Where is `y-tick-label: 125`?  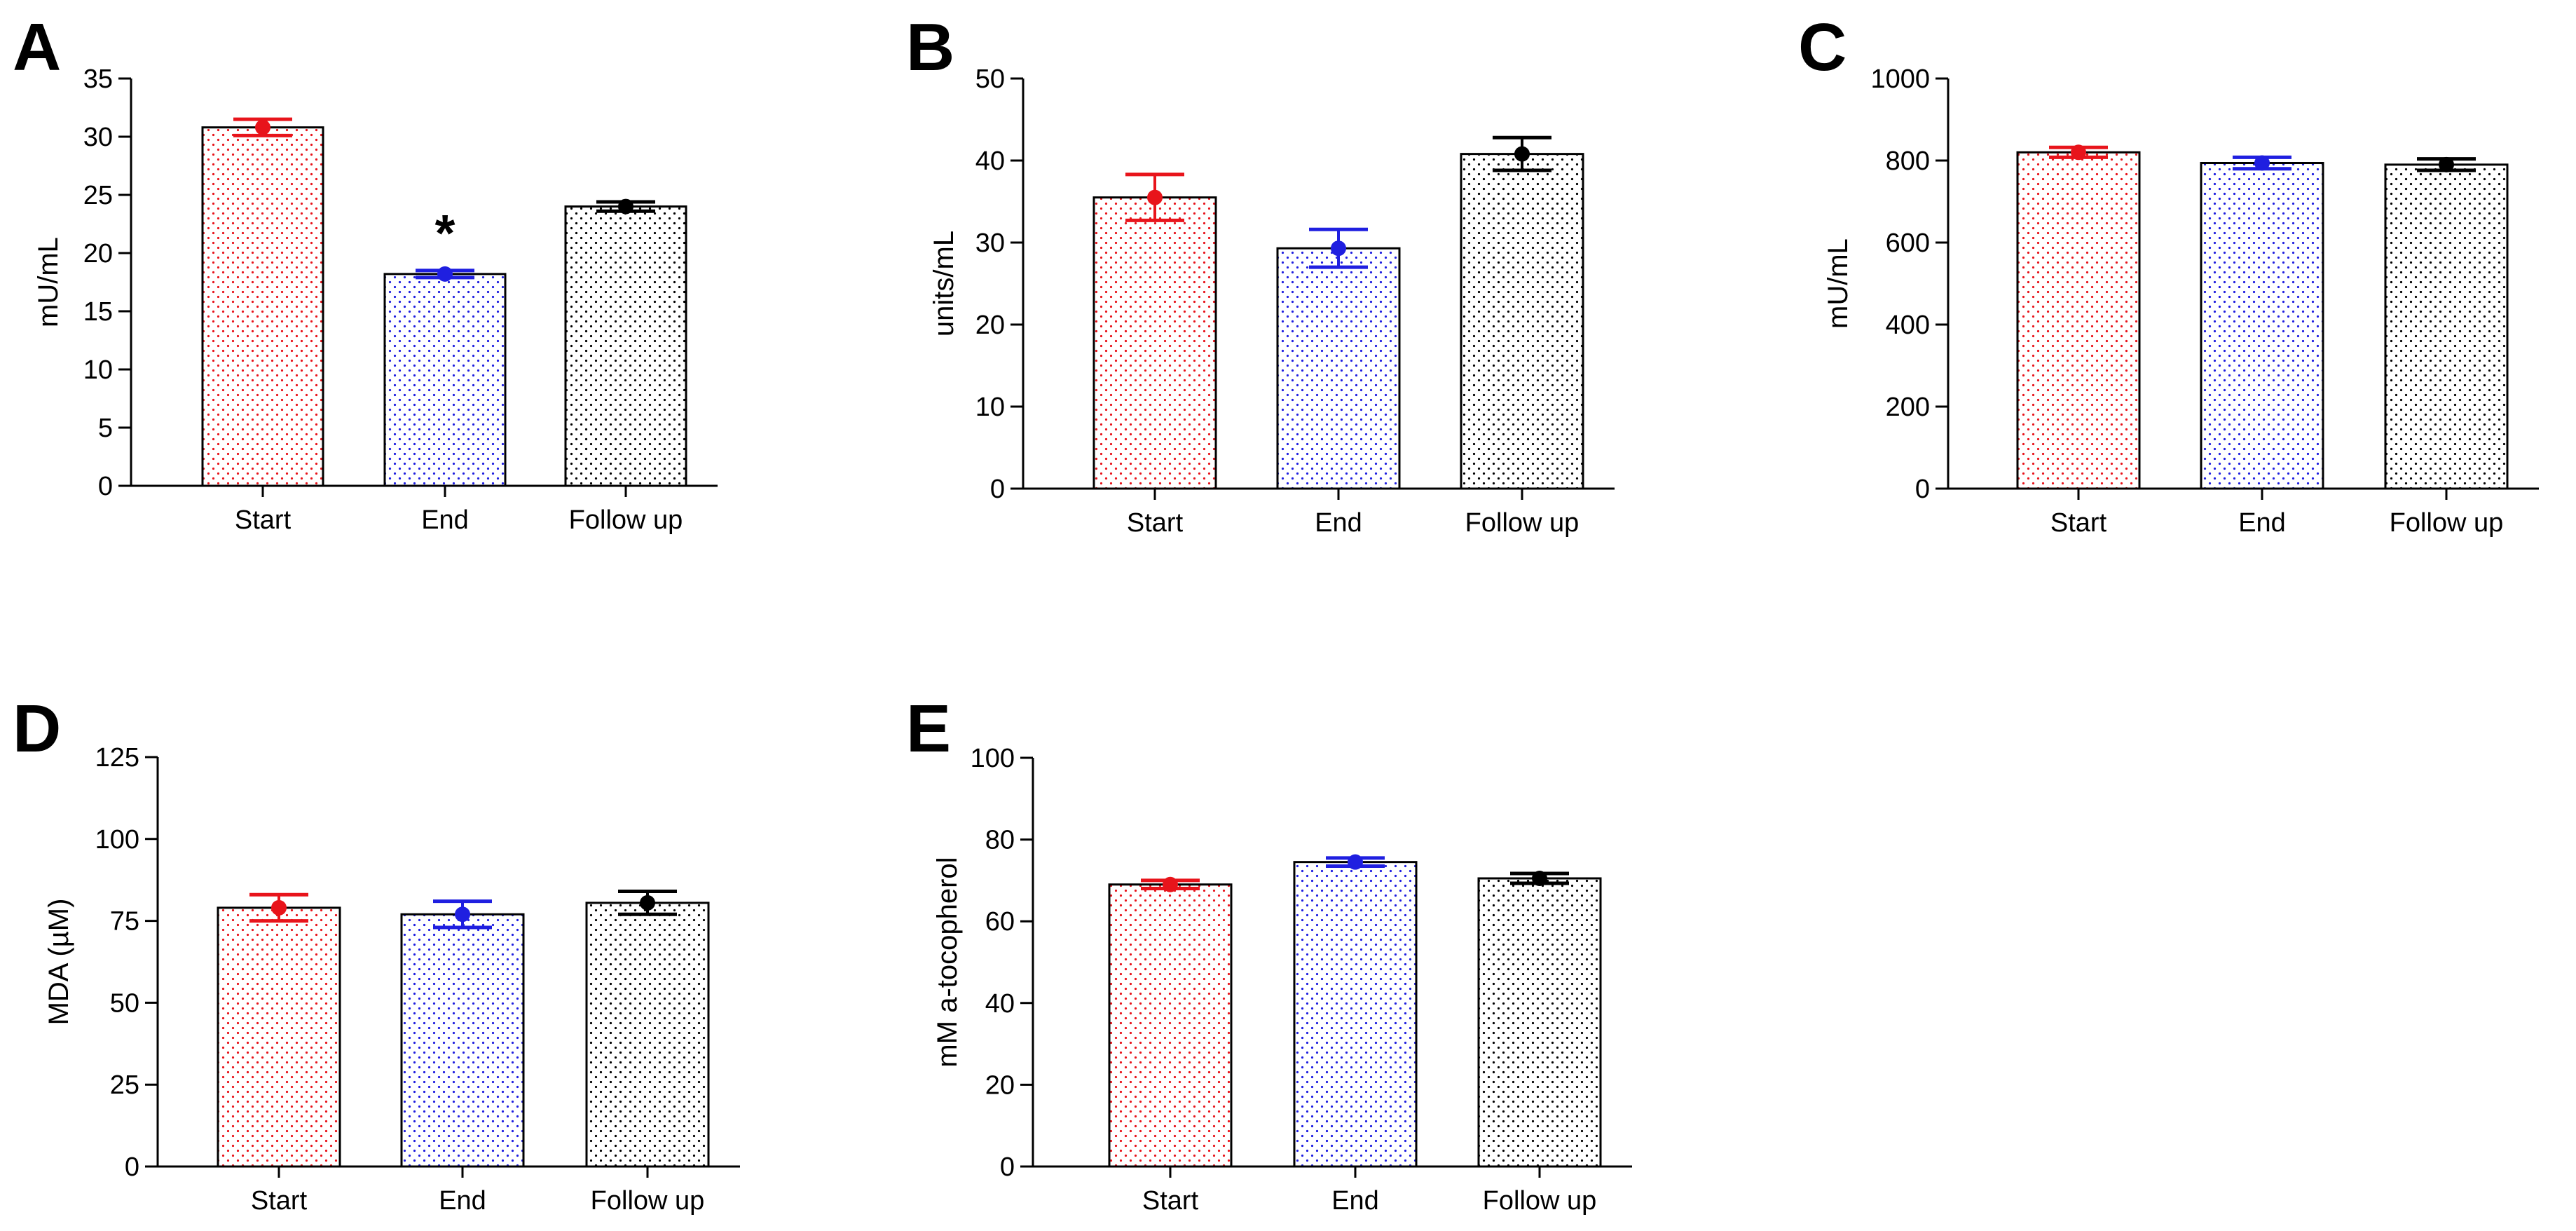 y-tick-label: 125 is located at coordinates (117, 758).